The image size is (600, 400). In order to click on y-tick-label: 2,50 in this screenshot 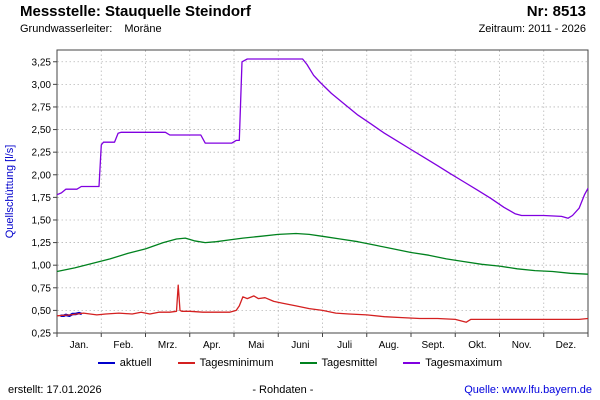, I will do `click(42, 130)`.